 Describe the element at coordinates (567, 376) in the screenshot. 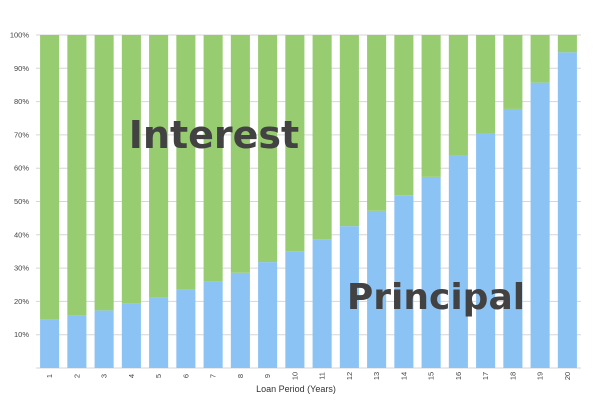

I see `x-tick-label: 20` at that location.